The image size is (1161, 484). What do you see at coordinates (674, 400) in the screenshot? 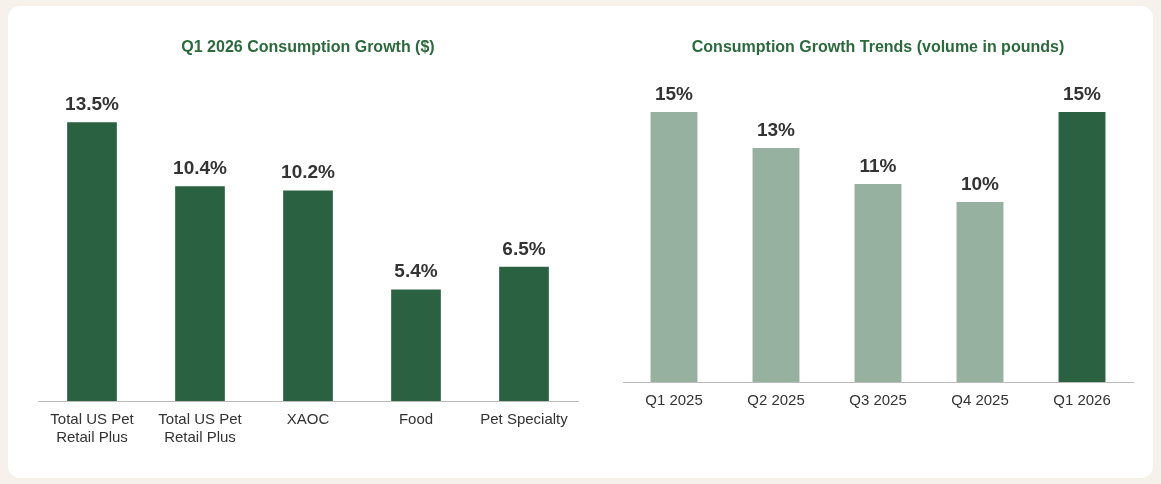
I see `x-tick-label: Q1 2025` at bounding box center [674, 400].